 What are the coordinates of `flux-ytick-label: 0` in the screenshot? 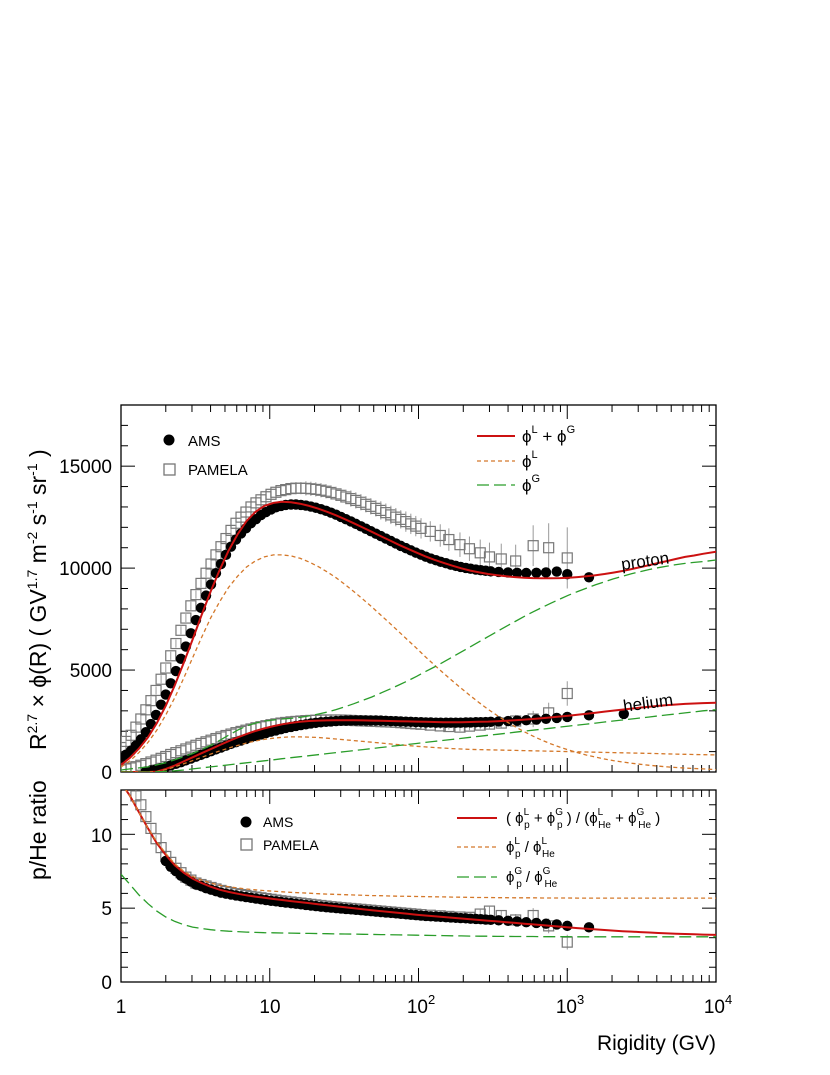 It's located at (106, 773).